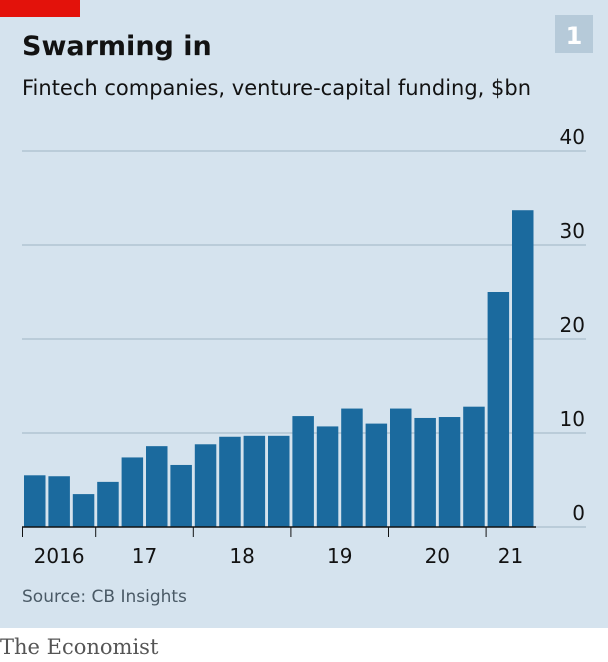 The width and height of the screenshot is (608, 662). What do you see at coordinates (241, 556) in the screenshot?
I see `x-tick-label: 18` at bounding box center [241, 556].